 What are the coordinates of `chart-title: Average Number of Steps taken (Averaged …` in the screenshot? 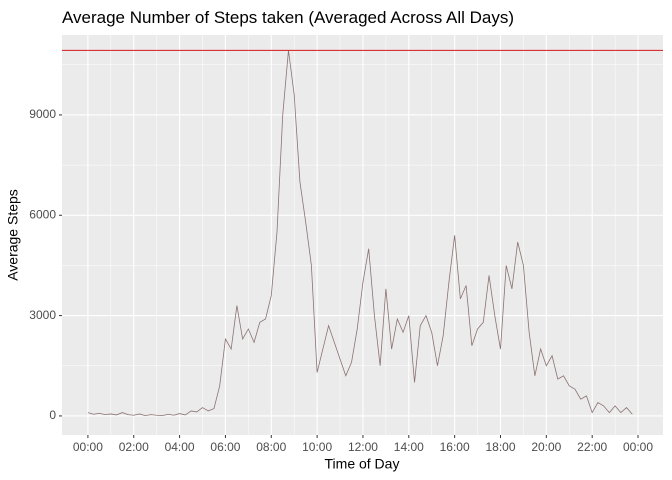 It's located at (288, 17).